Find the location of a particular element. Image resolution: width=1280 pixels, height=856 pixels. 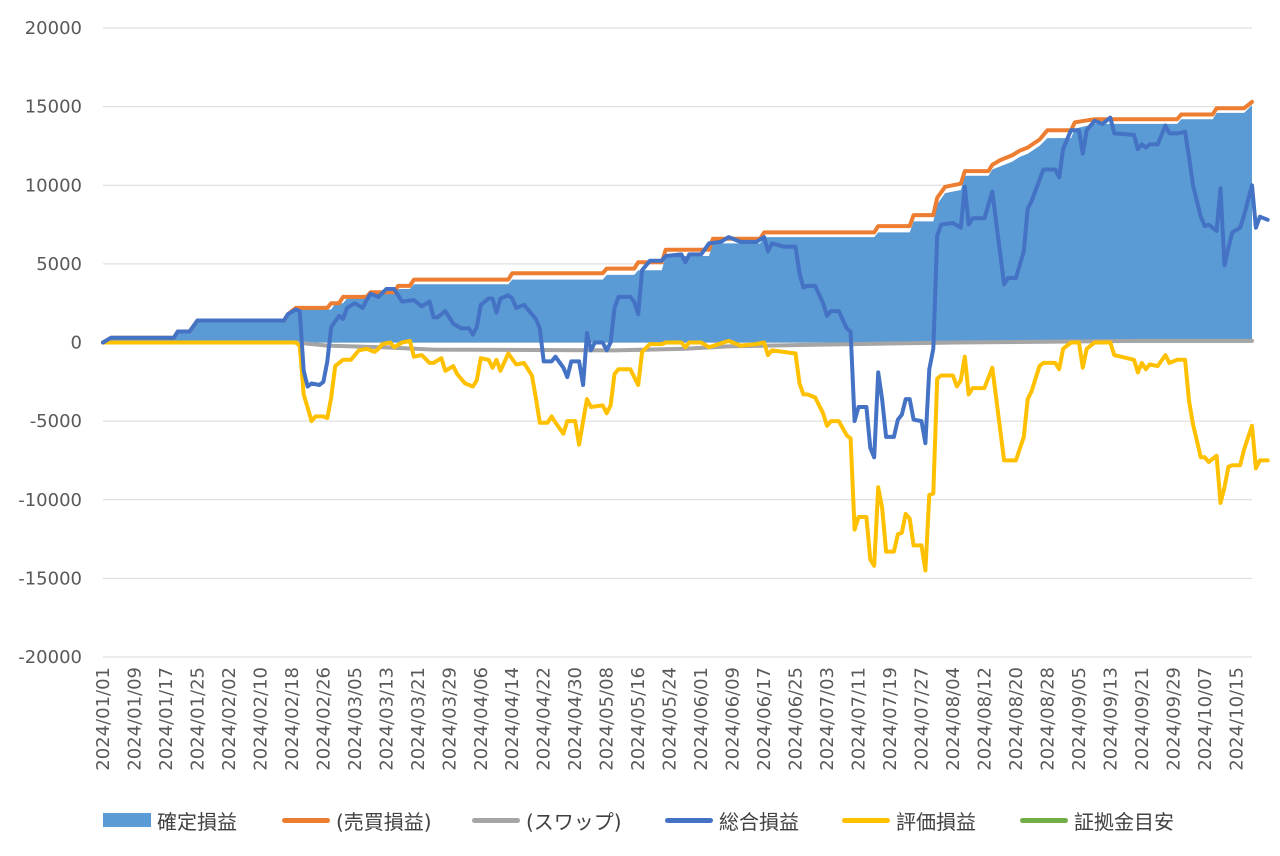

legend-label-shokokin: 証拠金目安 is located at coordinates (1124, 821).